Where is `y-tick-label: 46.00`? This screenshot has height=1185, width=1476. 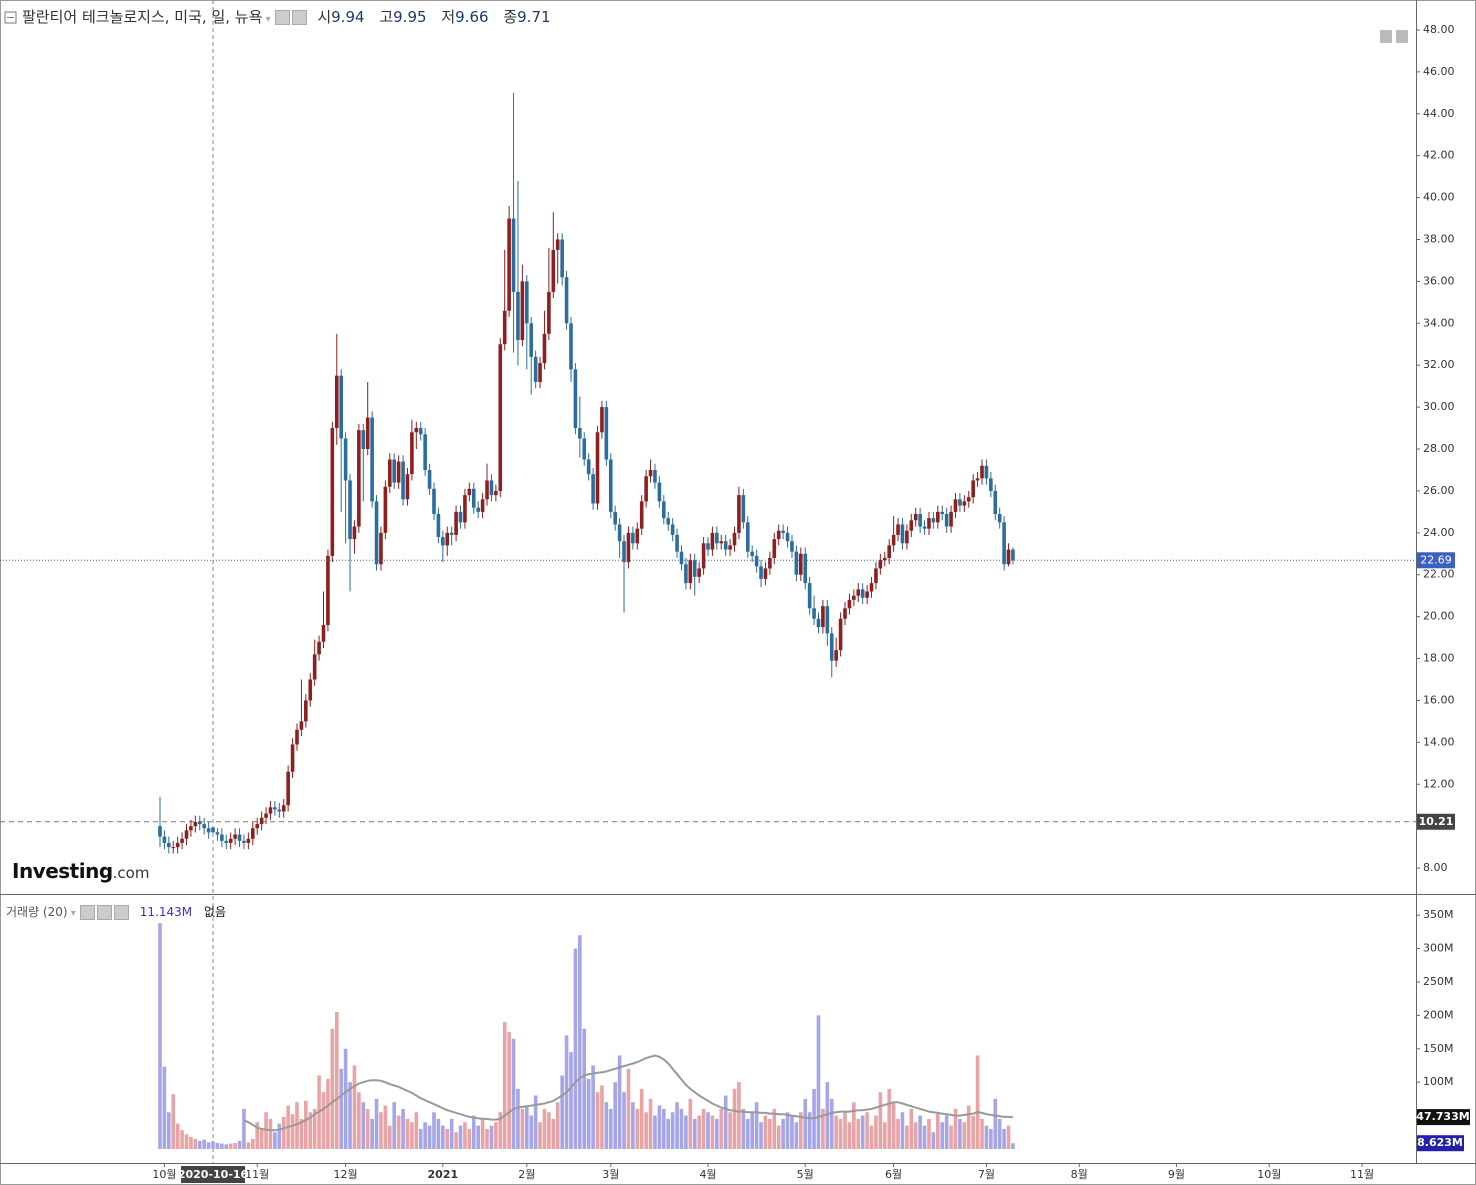 y-tick-label: 46.00 is located at coordinates (1439, 71).